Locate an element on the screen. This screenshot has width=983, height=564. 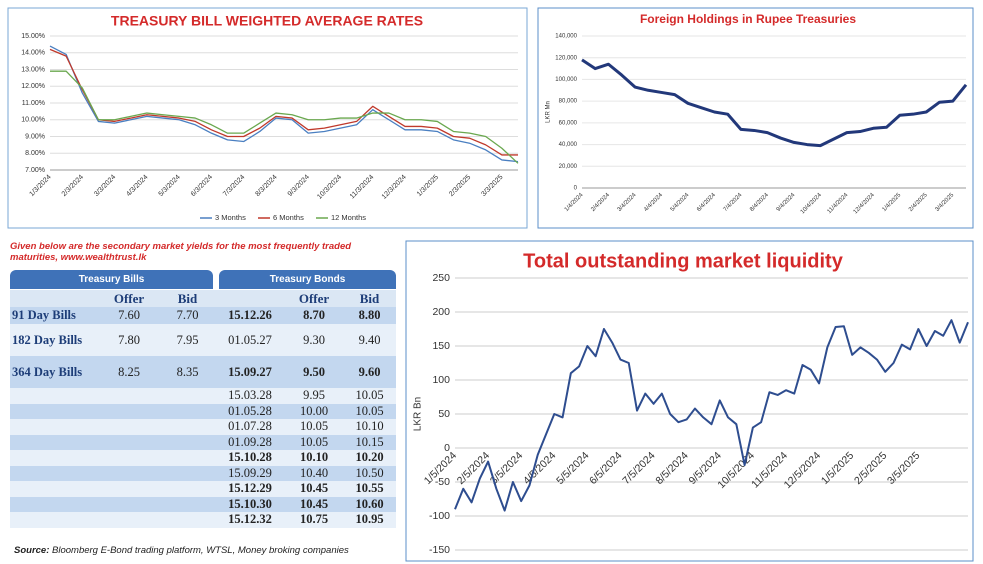
y-tick-label: 200 is located at coordinates (441, 312).